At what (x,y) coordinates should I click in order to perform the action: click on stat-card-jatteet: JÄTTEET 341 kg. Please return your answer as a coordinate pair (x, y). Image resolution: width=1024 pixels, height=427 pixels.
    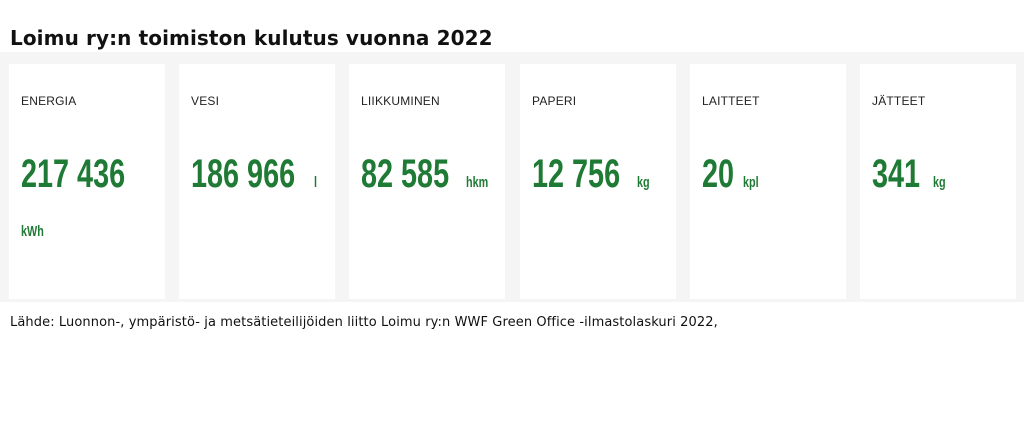
    Looking at the image, I should click on (938, 181).